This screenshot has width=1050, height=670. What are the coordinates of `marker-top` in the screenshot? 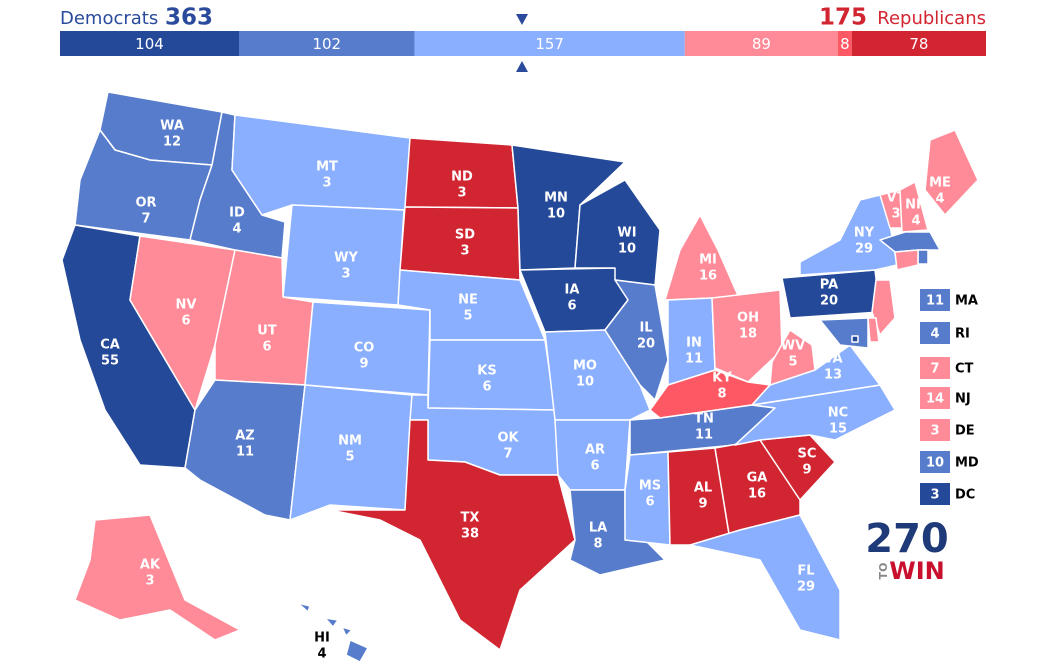 It's located at (522, 19).